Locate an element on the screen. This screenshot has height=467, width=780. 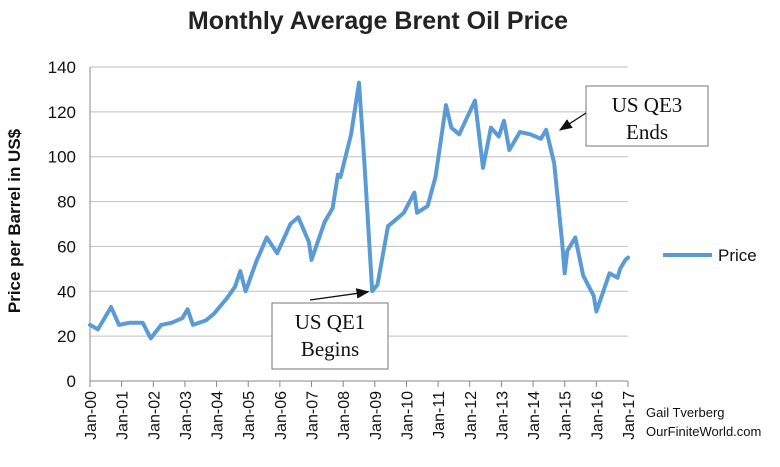
x-tick-label: Jan-13 is located at coordinates (502, 415).